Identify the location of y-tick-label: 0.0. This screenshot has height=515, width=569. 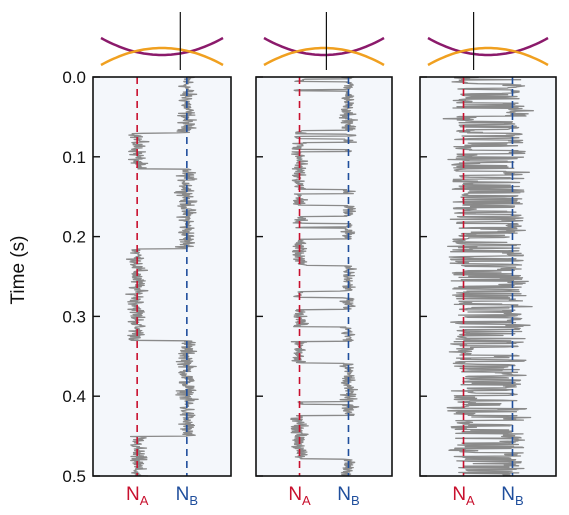
(74, 77).